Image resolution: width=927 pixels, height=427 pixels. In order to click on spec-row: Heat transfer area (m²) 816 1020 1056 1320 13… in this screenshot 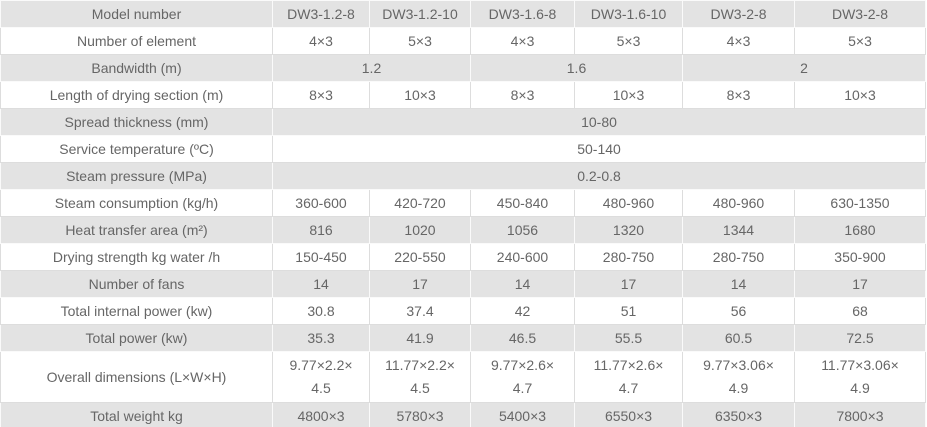, I will do `click(463, 230)`.